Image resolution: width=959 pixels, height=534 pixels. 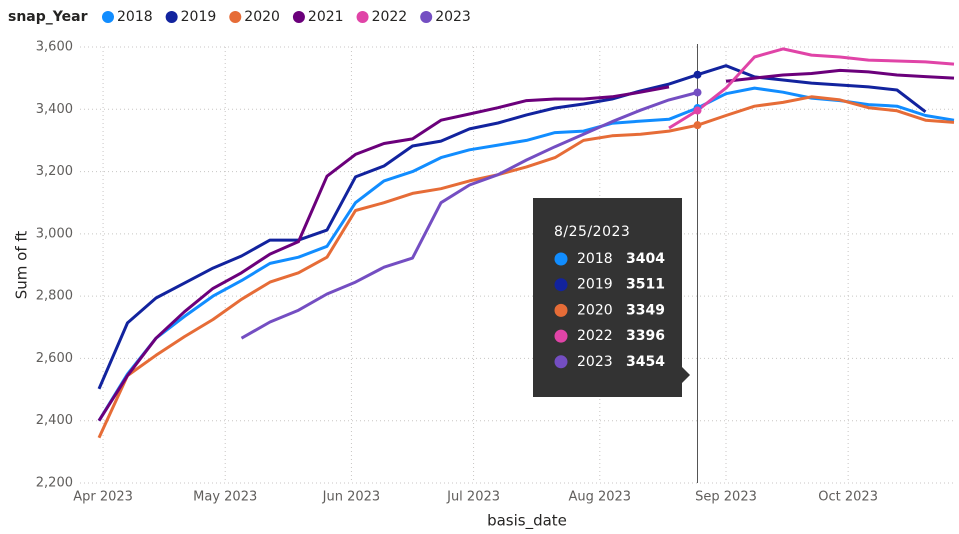 I want to click on y-tick-label: 3,000, so click(x=54, y=233).